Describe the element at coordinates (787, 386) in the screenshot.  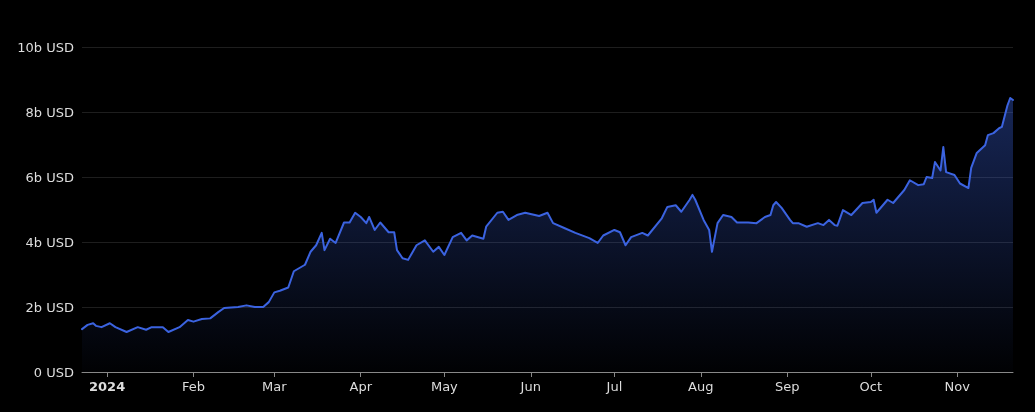
I see `x-tick-label: Sep` at that location.